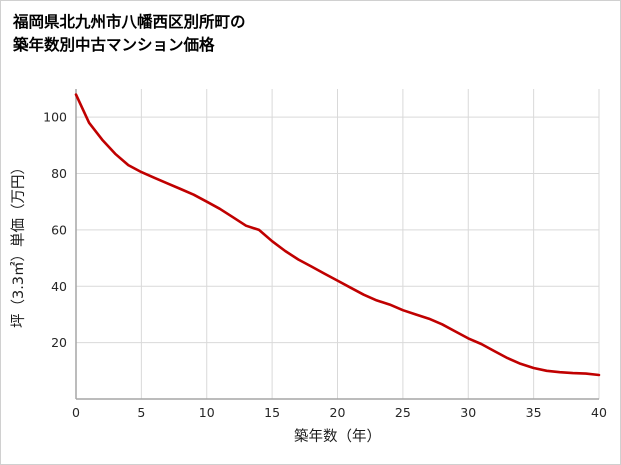 Image resolution: width=621 pixels, height=465 pixels. I want to click on chart-title-line1: 福岡県北九州市八幡西区別所町の, so click(129, 22).